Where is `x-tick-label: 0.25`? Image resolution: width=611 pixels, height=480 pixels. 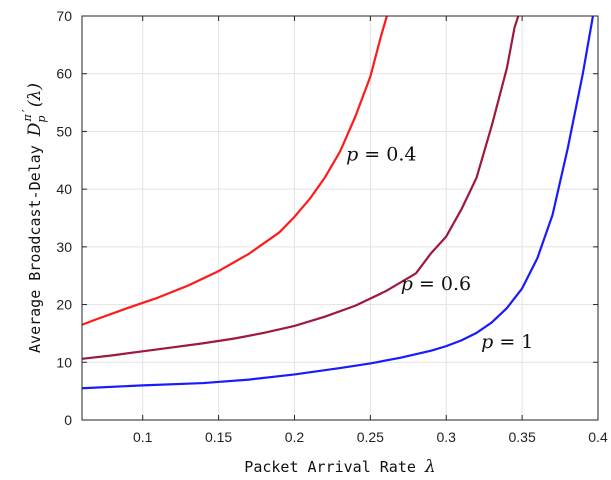 x-tick-label: 0.25 is located at coordinates (370, 437).